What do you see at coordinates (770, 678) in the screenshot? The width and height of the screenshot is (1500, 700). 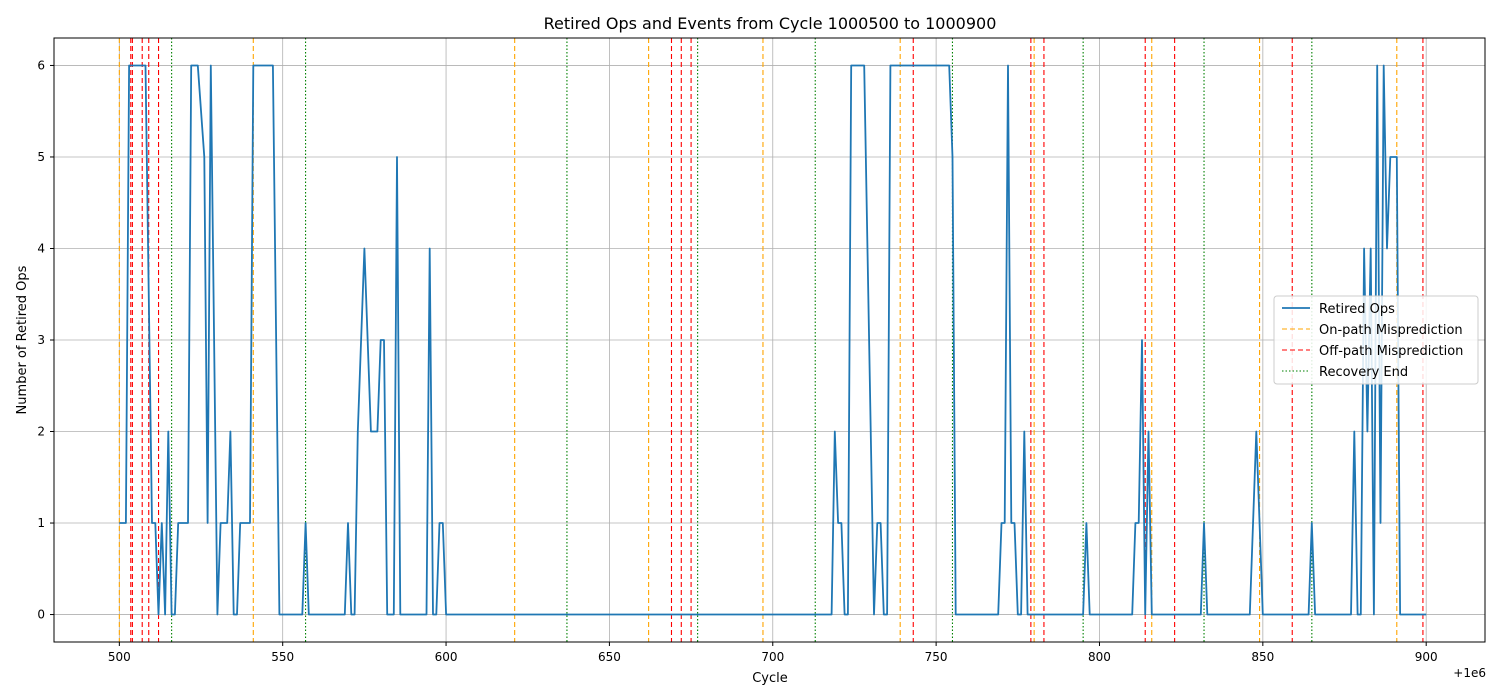 I see `x-axis-label: Cycle` at bounding box center [770, 678].